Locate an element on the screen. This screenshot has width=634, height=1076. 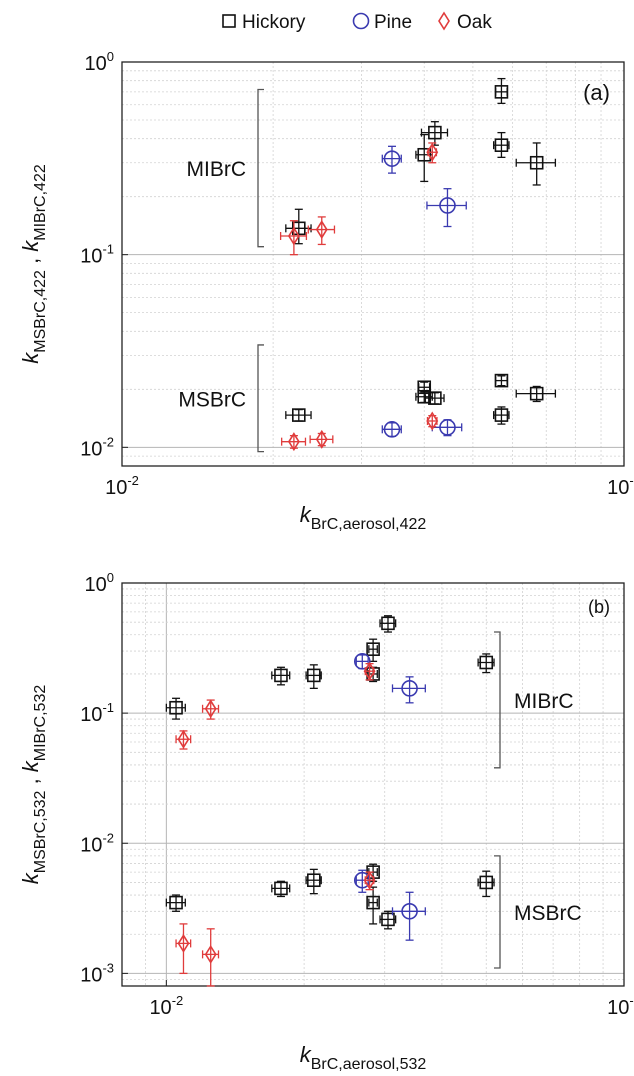
y-axis-label: kMSBrC,422 , kMIBrC,422 is located at coordinates (33, 264).